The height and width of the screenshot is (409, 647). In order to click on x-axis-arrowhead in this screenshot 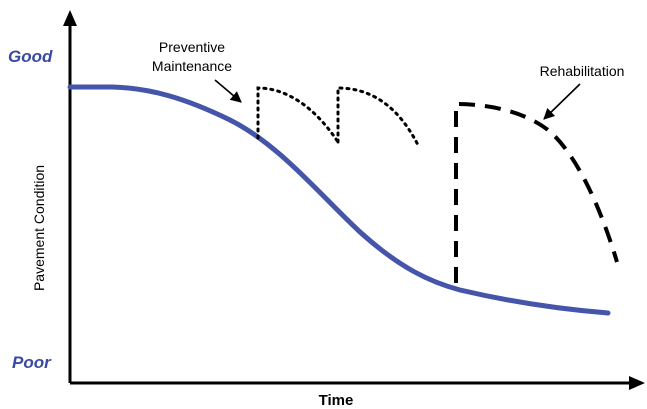, I will do `click(637, 383)`.